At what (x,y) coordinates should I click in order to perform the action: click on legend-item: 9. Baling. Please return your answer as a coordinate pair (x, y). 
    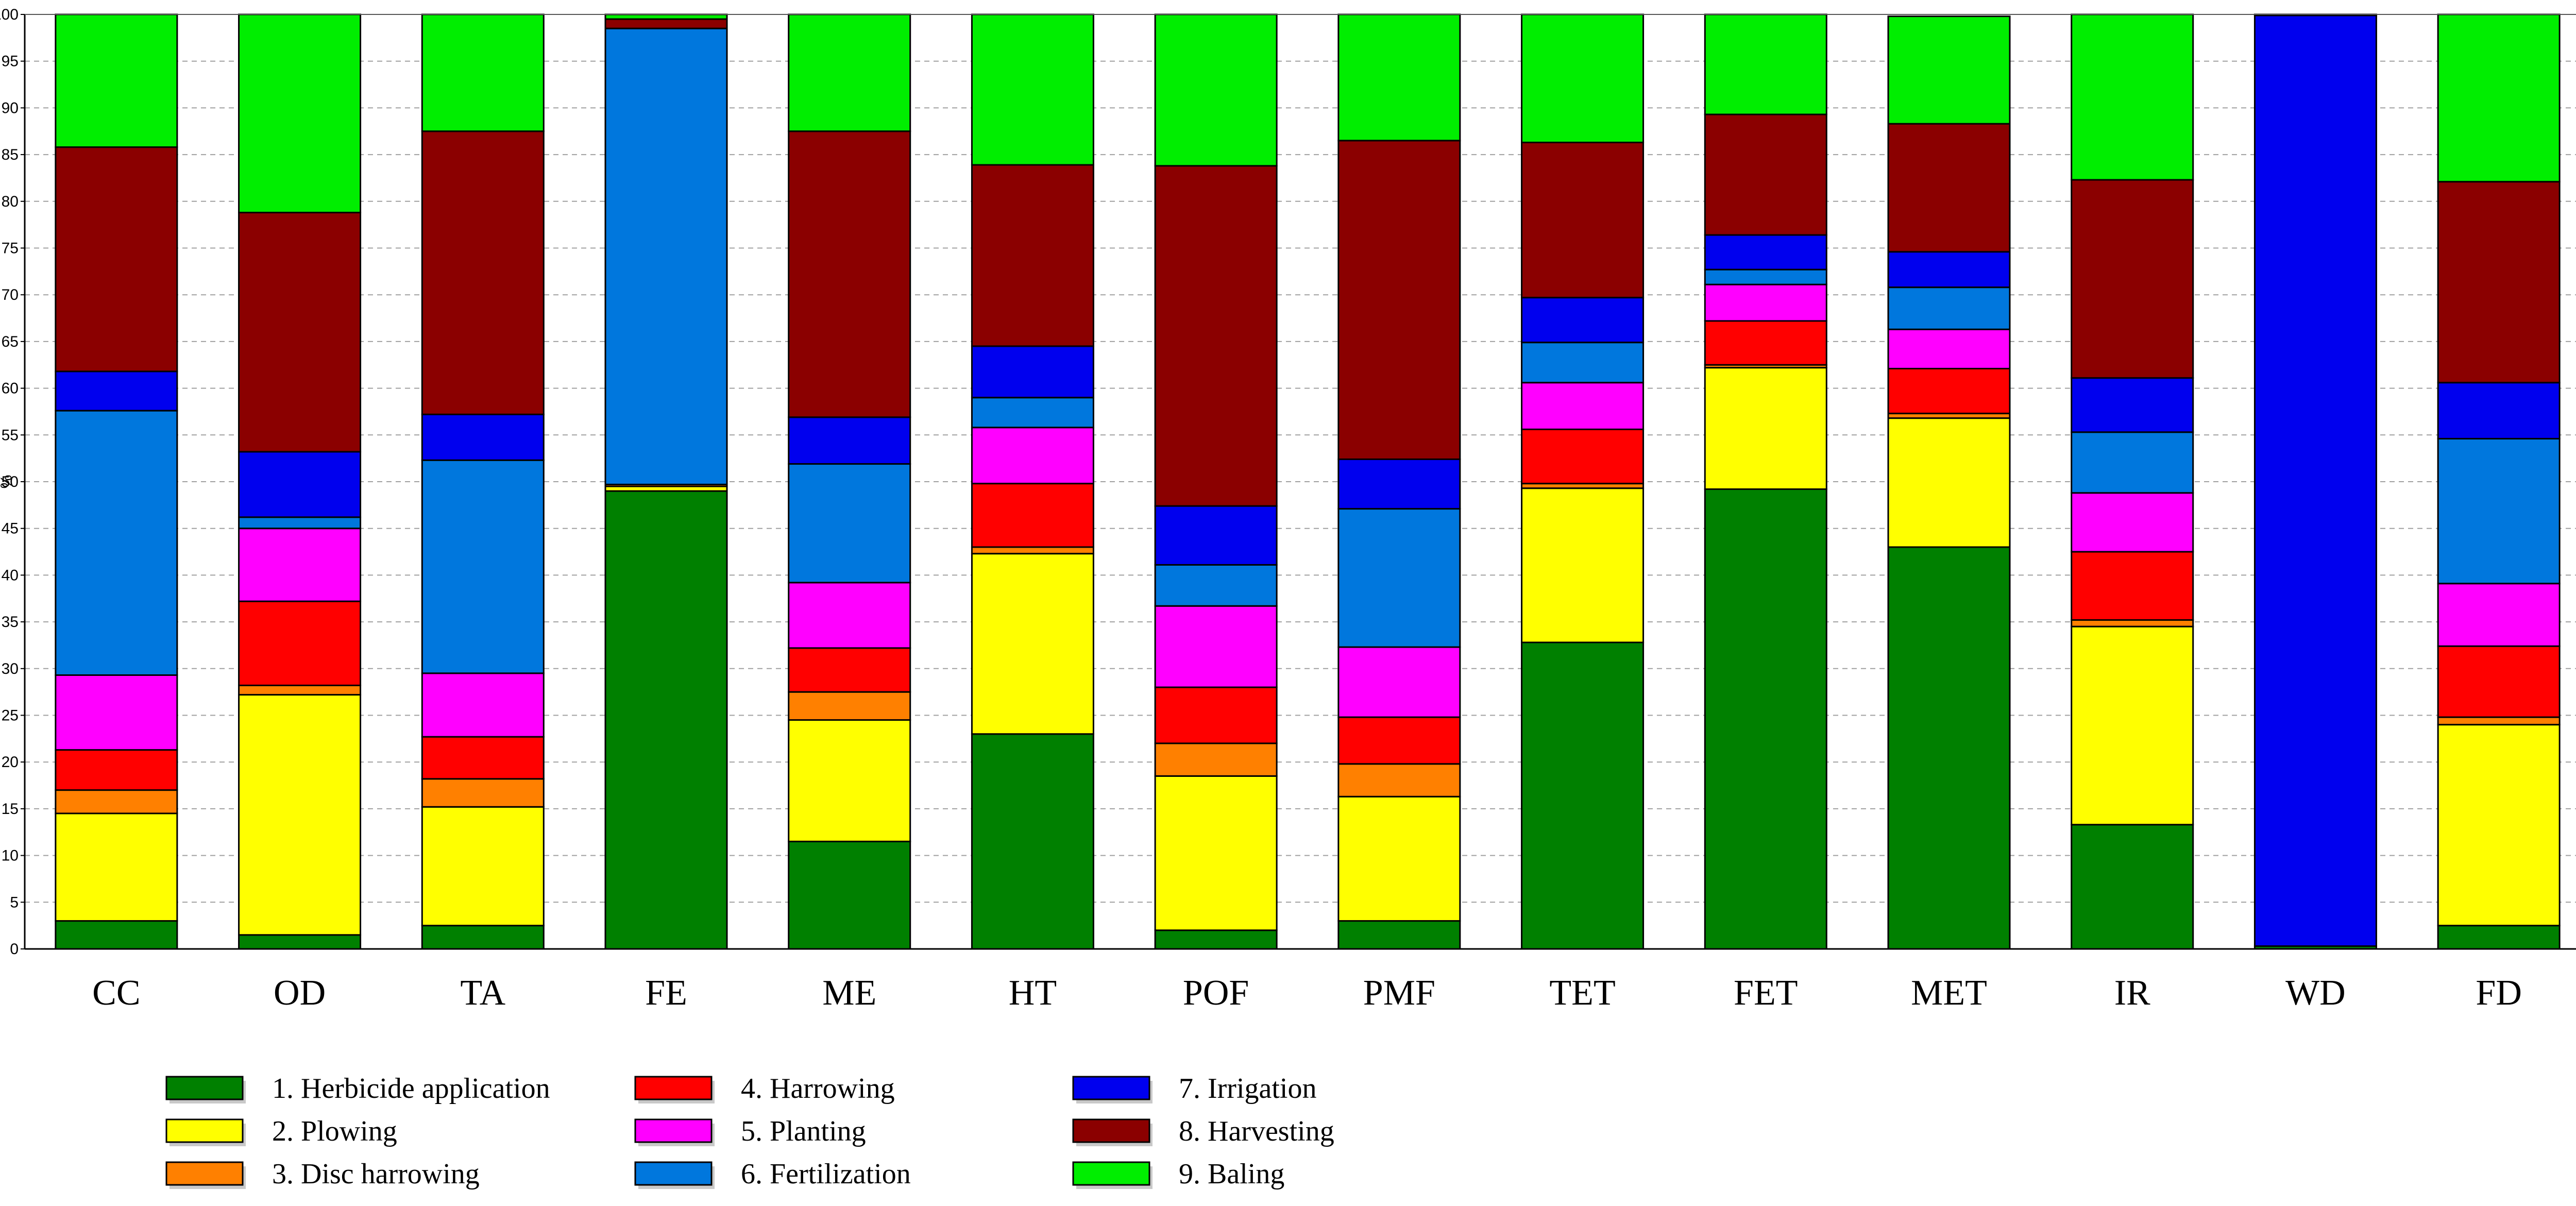
    Looking at the image, I should click on (1178, 1174).